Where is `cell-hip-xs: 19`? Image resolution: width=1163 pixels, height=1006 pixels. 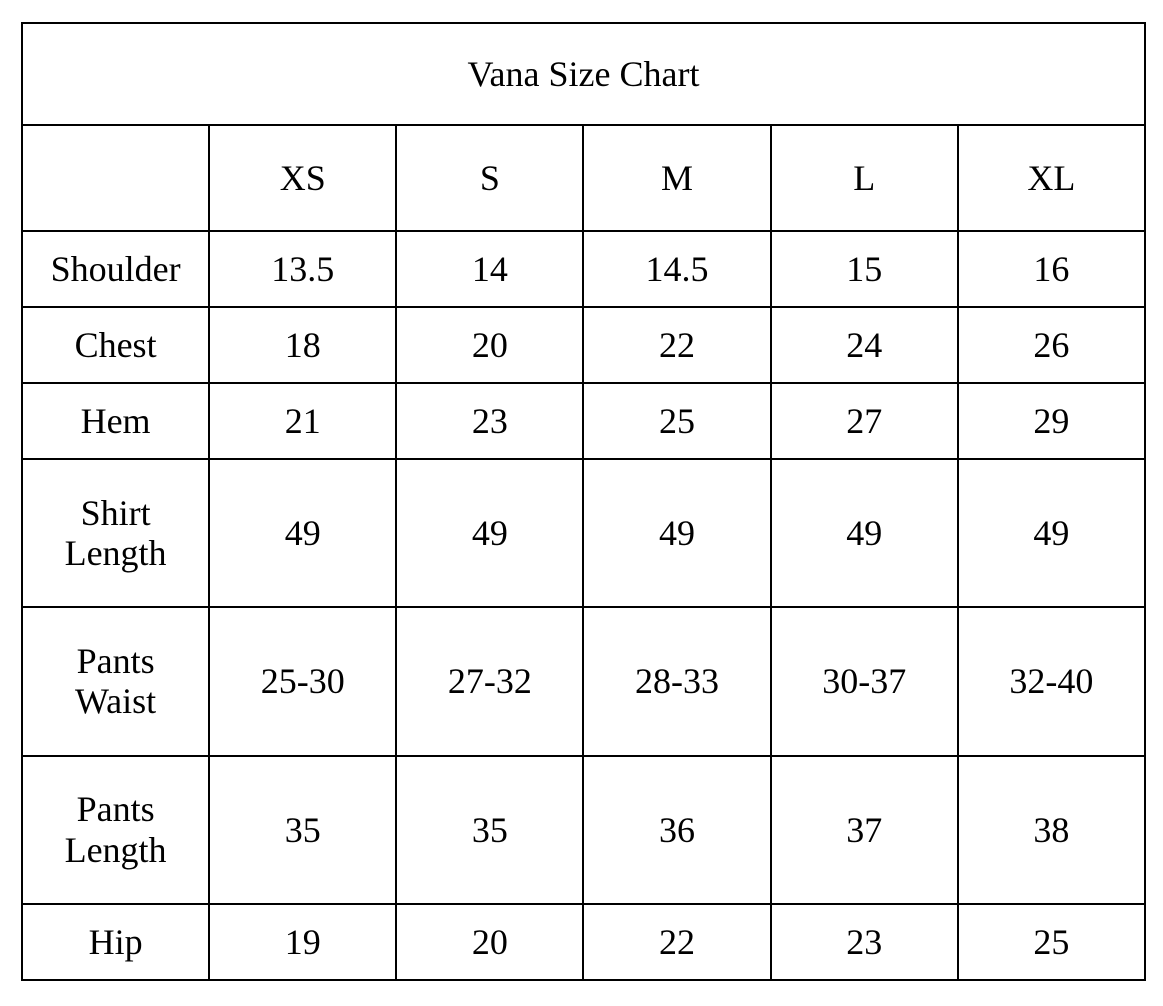 cell-hip-xs: 19 is located at coordinates (303, 942).